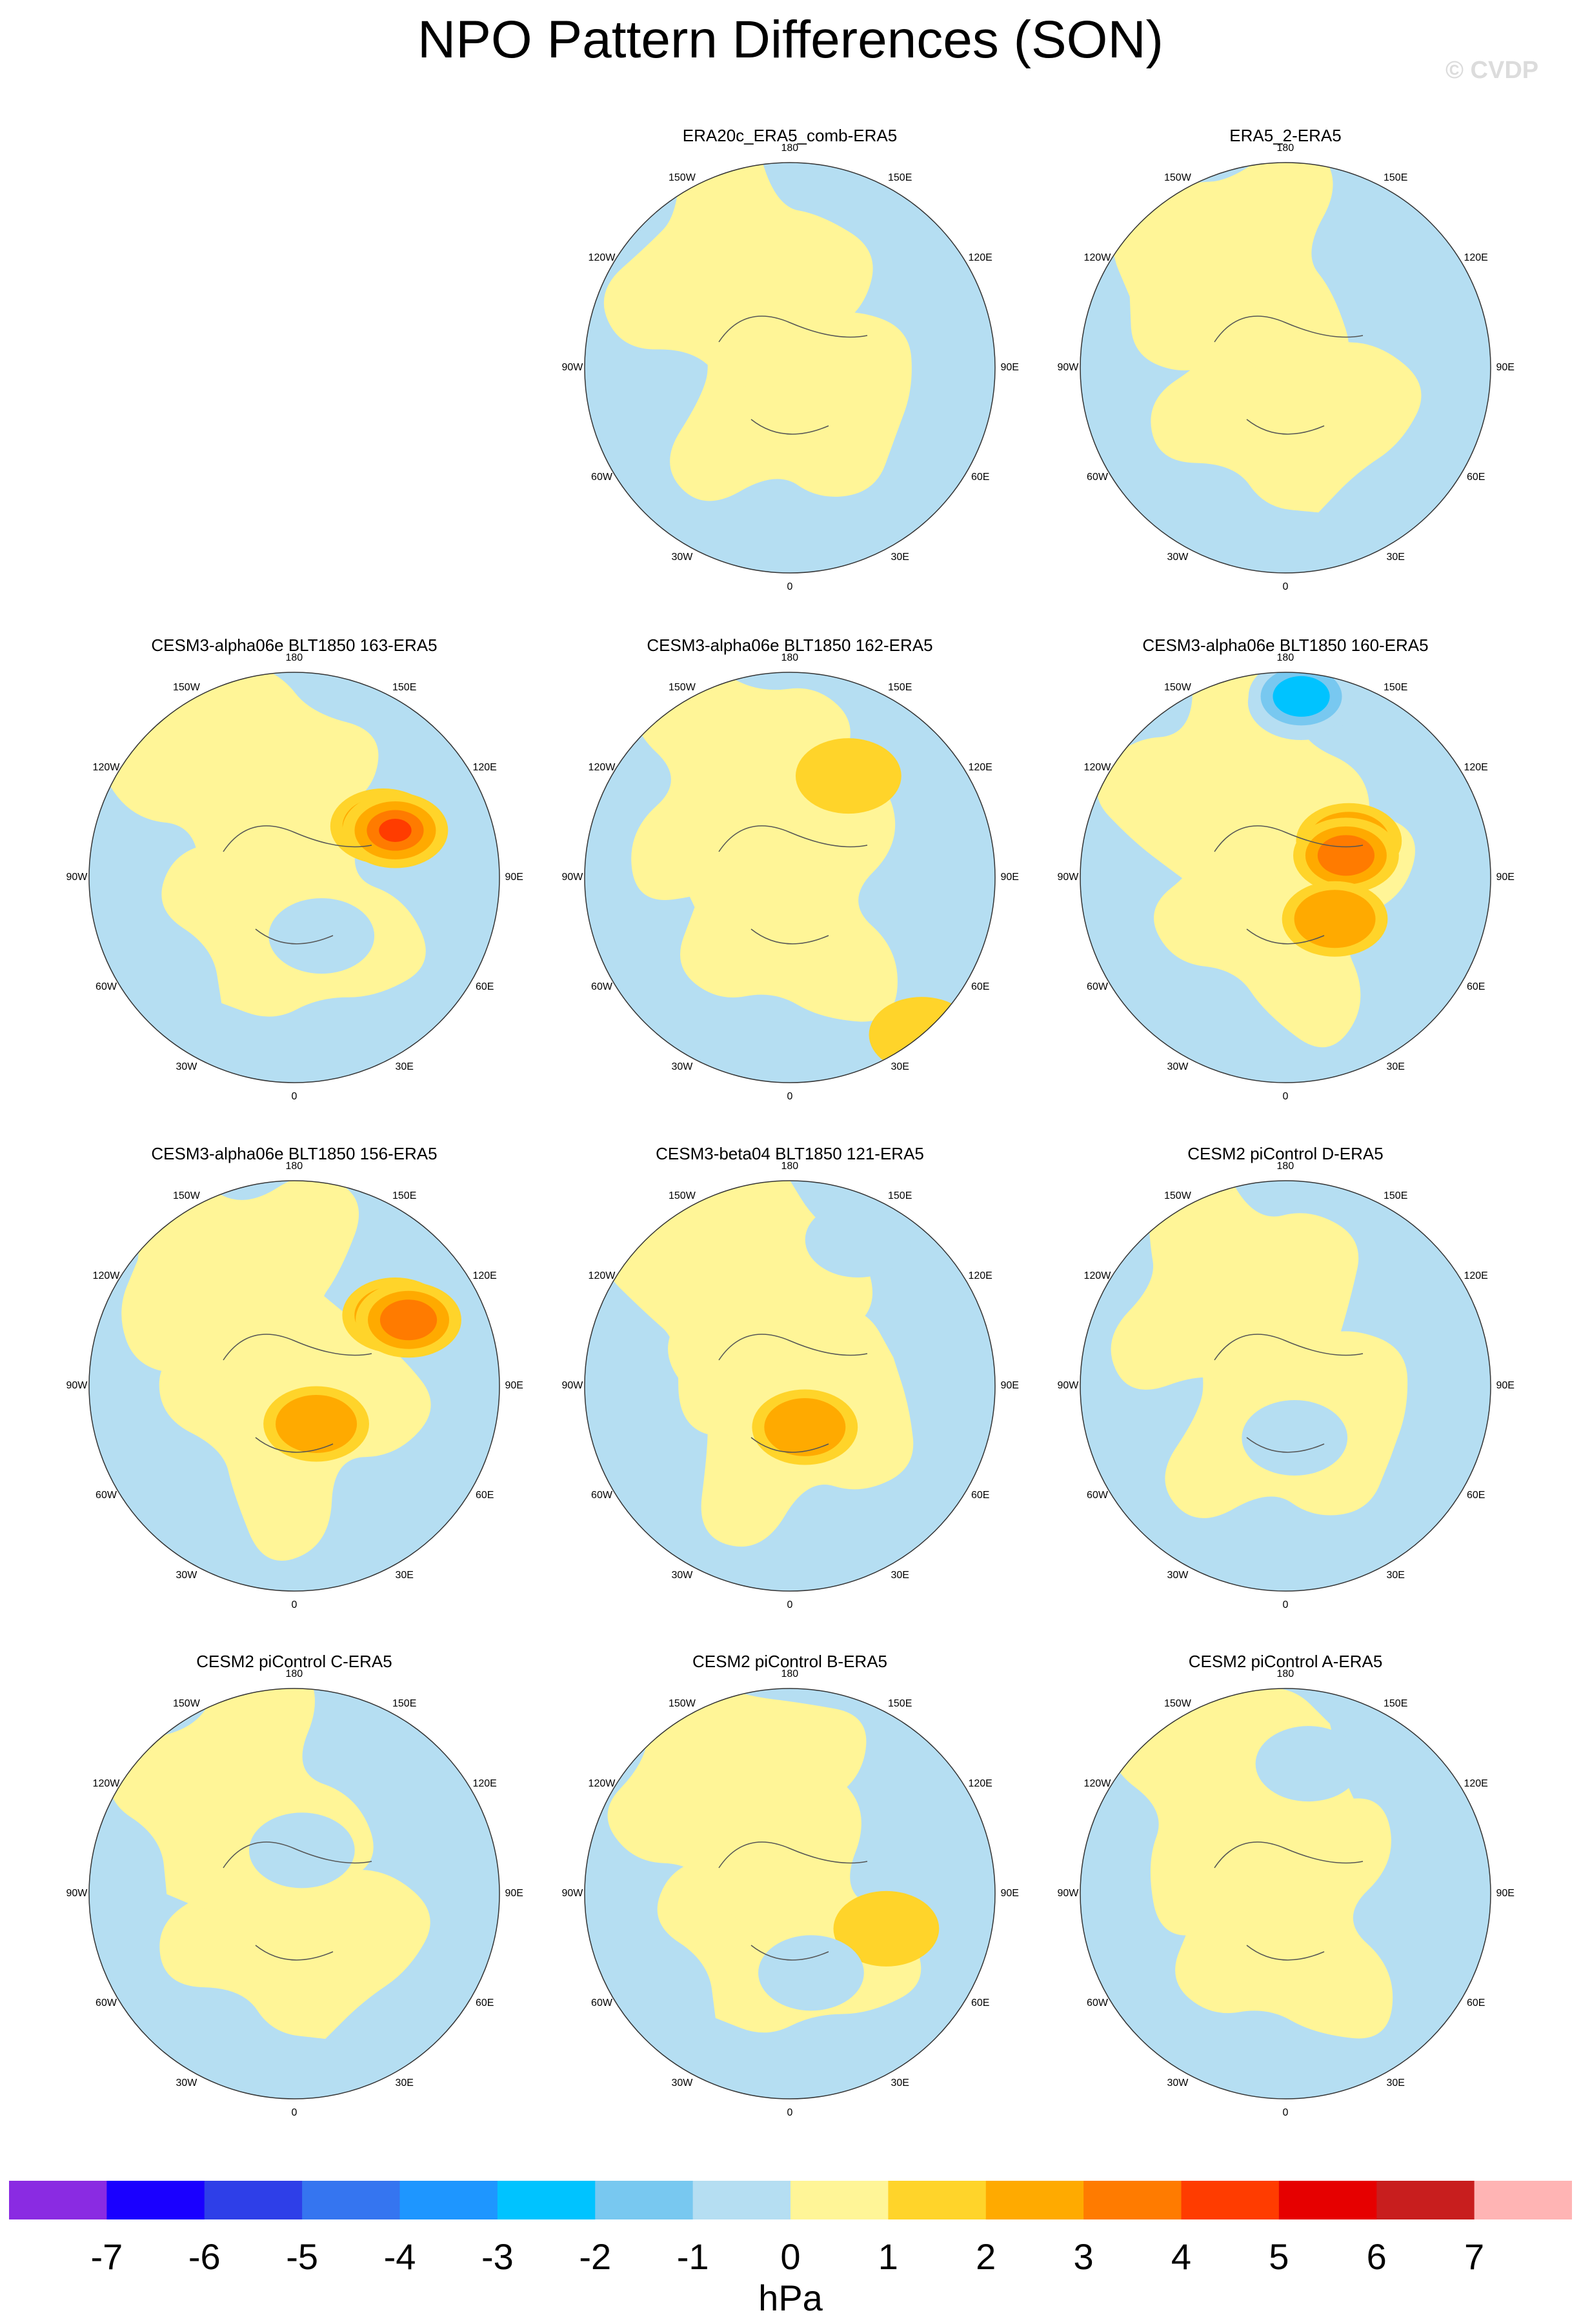 The height and width of the screenshot is (2324, 1581). I want to click on cvdp-watermark: © CVDP, so click(1492, 70).